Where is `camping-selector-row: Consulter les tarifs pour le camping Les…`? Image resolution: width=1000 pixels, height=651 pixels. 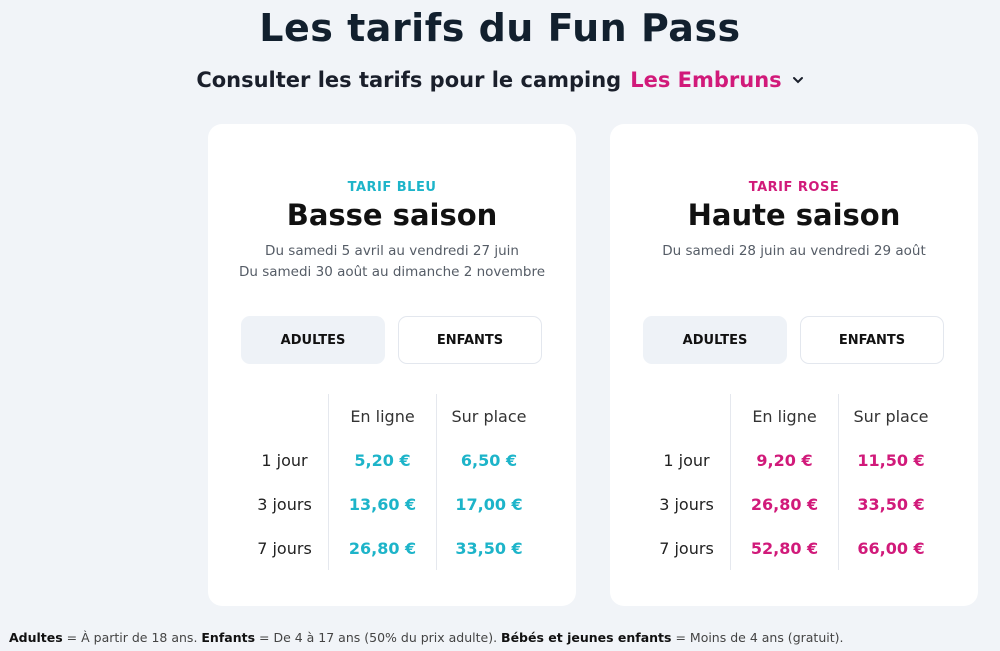 camping-selector-row: Consulter les tarifs pour le camping Les… is located at coordinates (500, 80).